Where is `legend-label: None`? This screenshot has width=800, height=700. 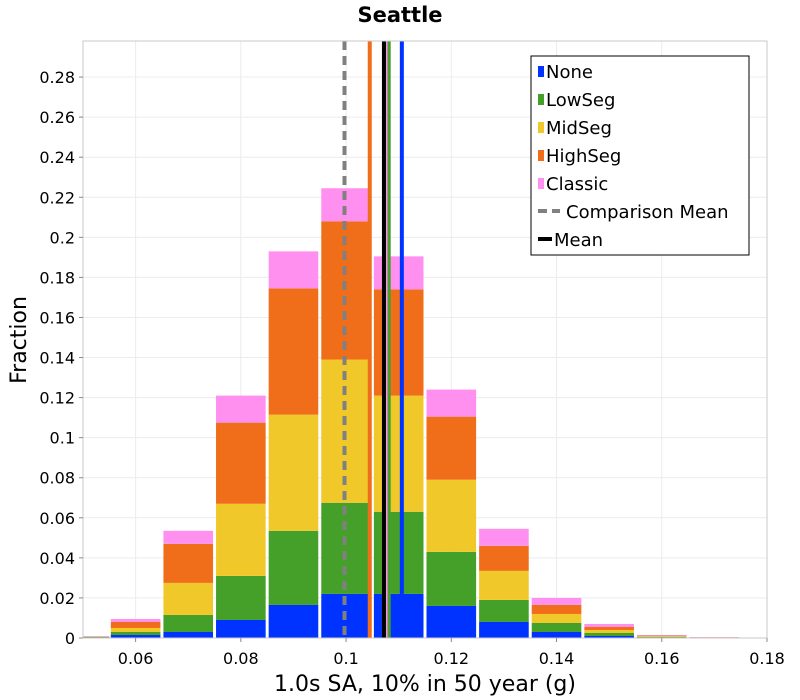 legend-label: None is located at coordinates (569, 72).